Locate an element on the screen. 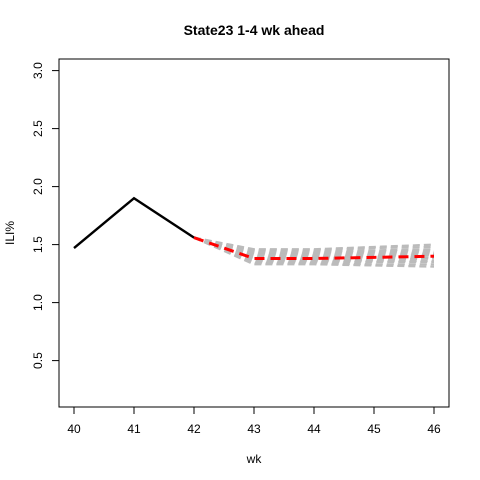 This screenshot has width=480, height=480. y-tick-label-0.5: 0.5 is located at coordinates (38, 360).